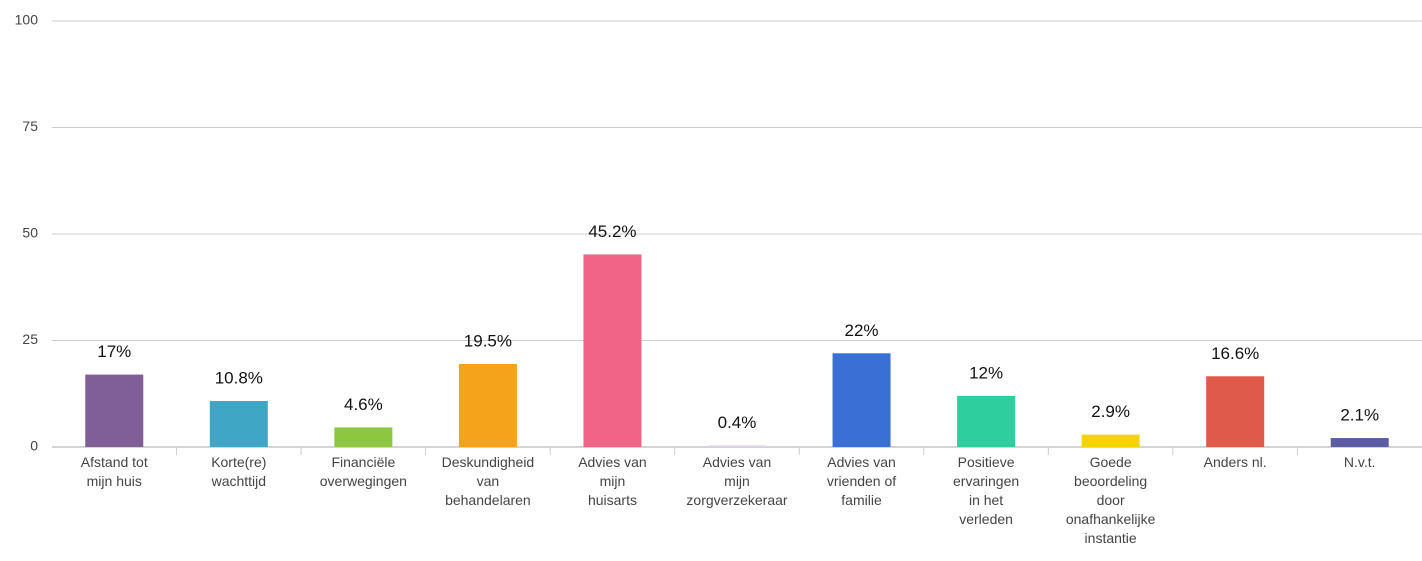 This screenshot has width=1422, height=561. Describe the element at coordinates (239, 377) in the screenshot. I see `value-label: 10.8%` at that location.